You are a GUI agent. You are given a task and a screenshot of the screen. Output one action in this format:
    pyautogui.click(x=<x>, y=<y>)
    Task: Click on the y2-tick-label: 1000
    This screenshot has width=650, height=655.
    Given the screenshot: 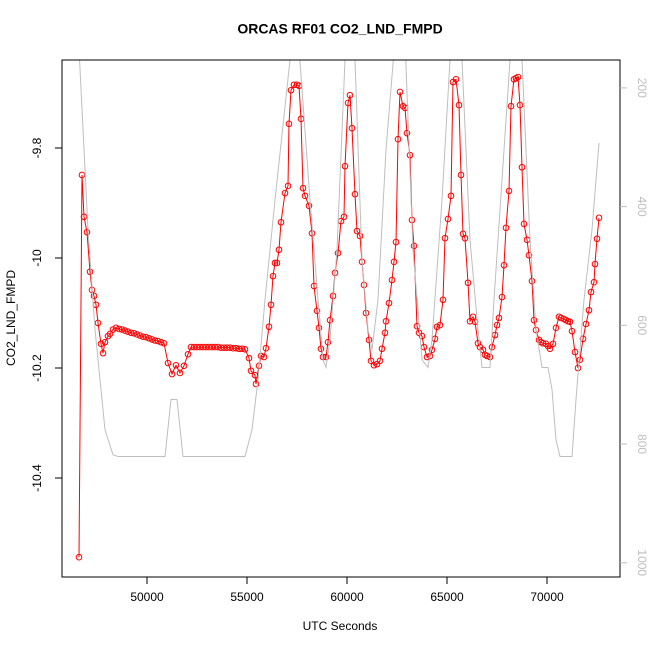 What is the action you would take?
    pyautogui.click(x=642, y=562)
    